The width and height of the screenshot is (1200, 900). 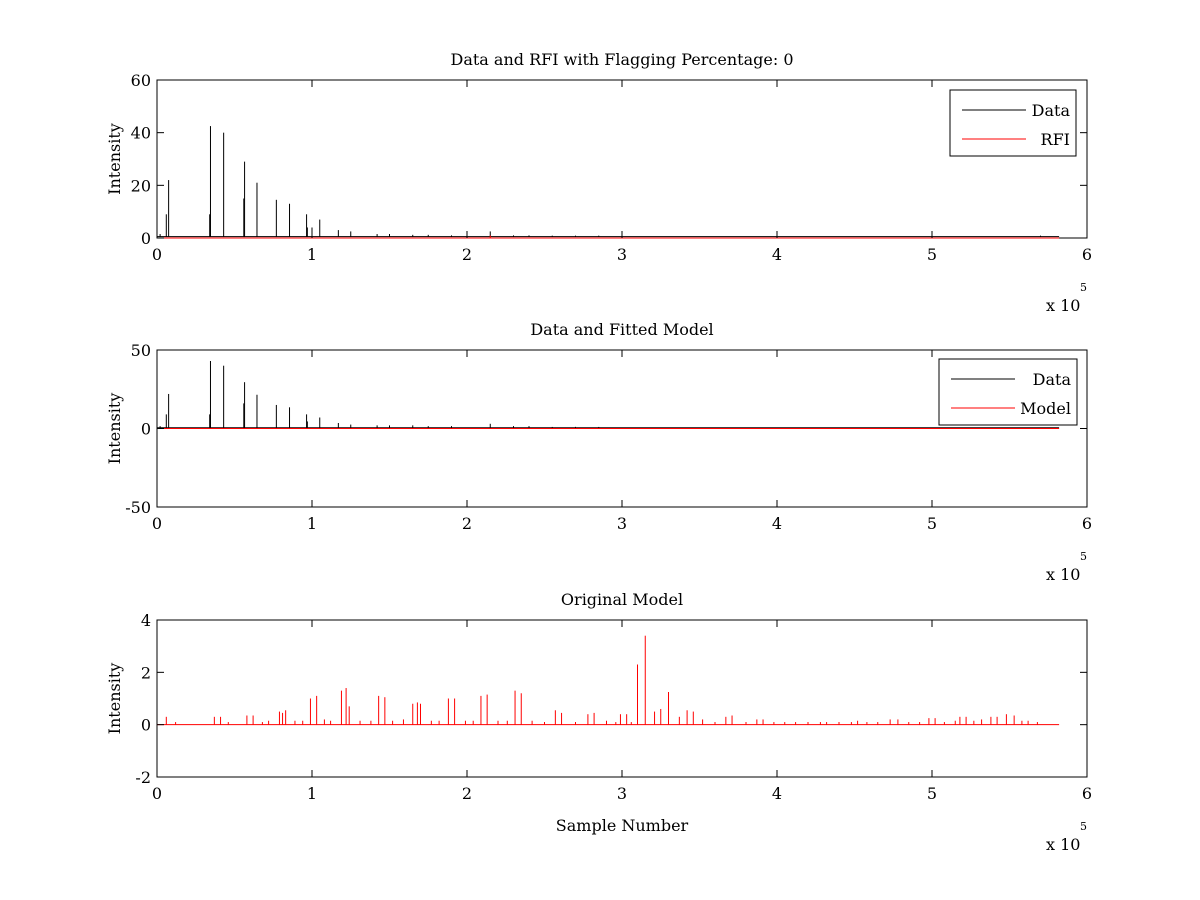 What do you see at coordinates (1045, 408) in the screenshot?
I see `legend-label: Model` at bounding box center [1045, 408].